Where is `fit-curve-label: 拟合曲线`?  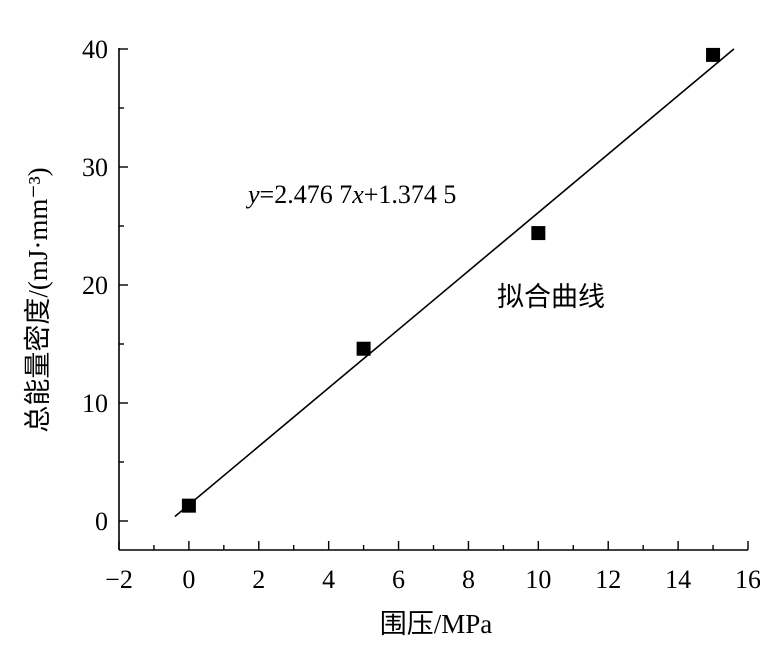 fit-curve-label: 拟合曲线 is located at coordinates (551, 297).